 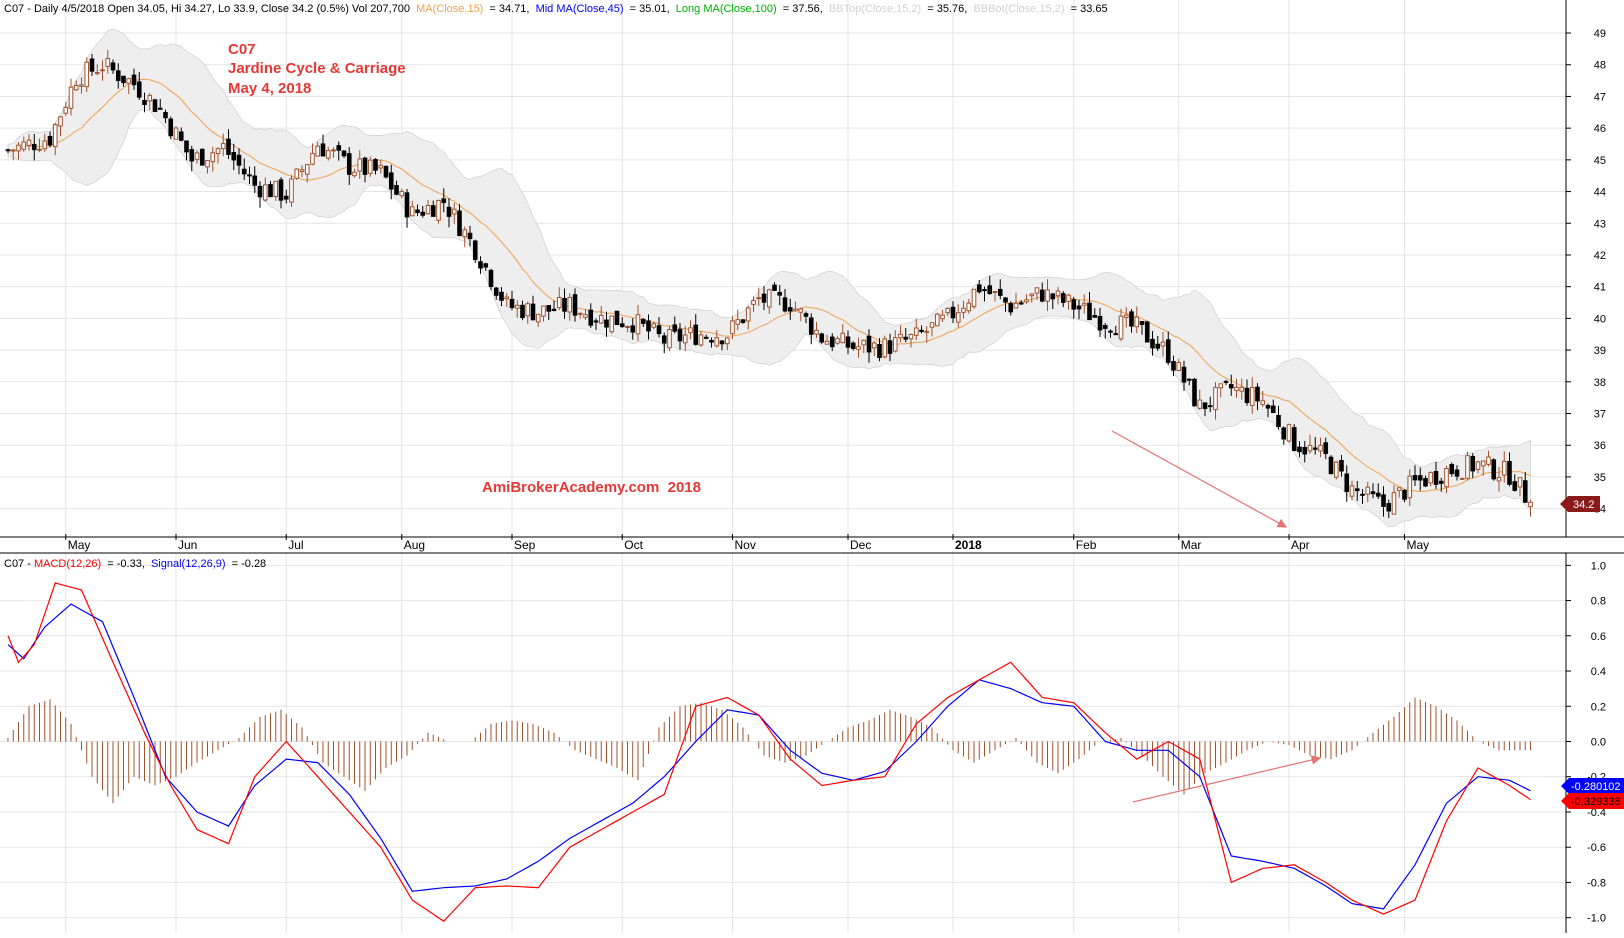 I want to click on price-tick-label: 39, so click(x=1600, y=351).